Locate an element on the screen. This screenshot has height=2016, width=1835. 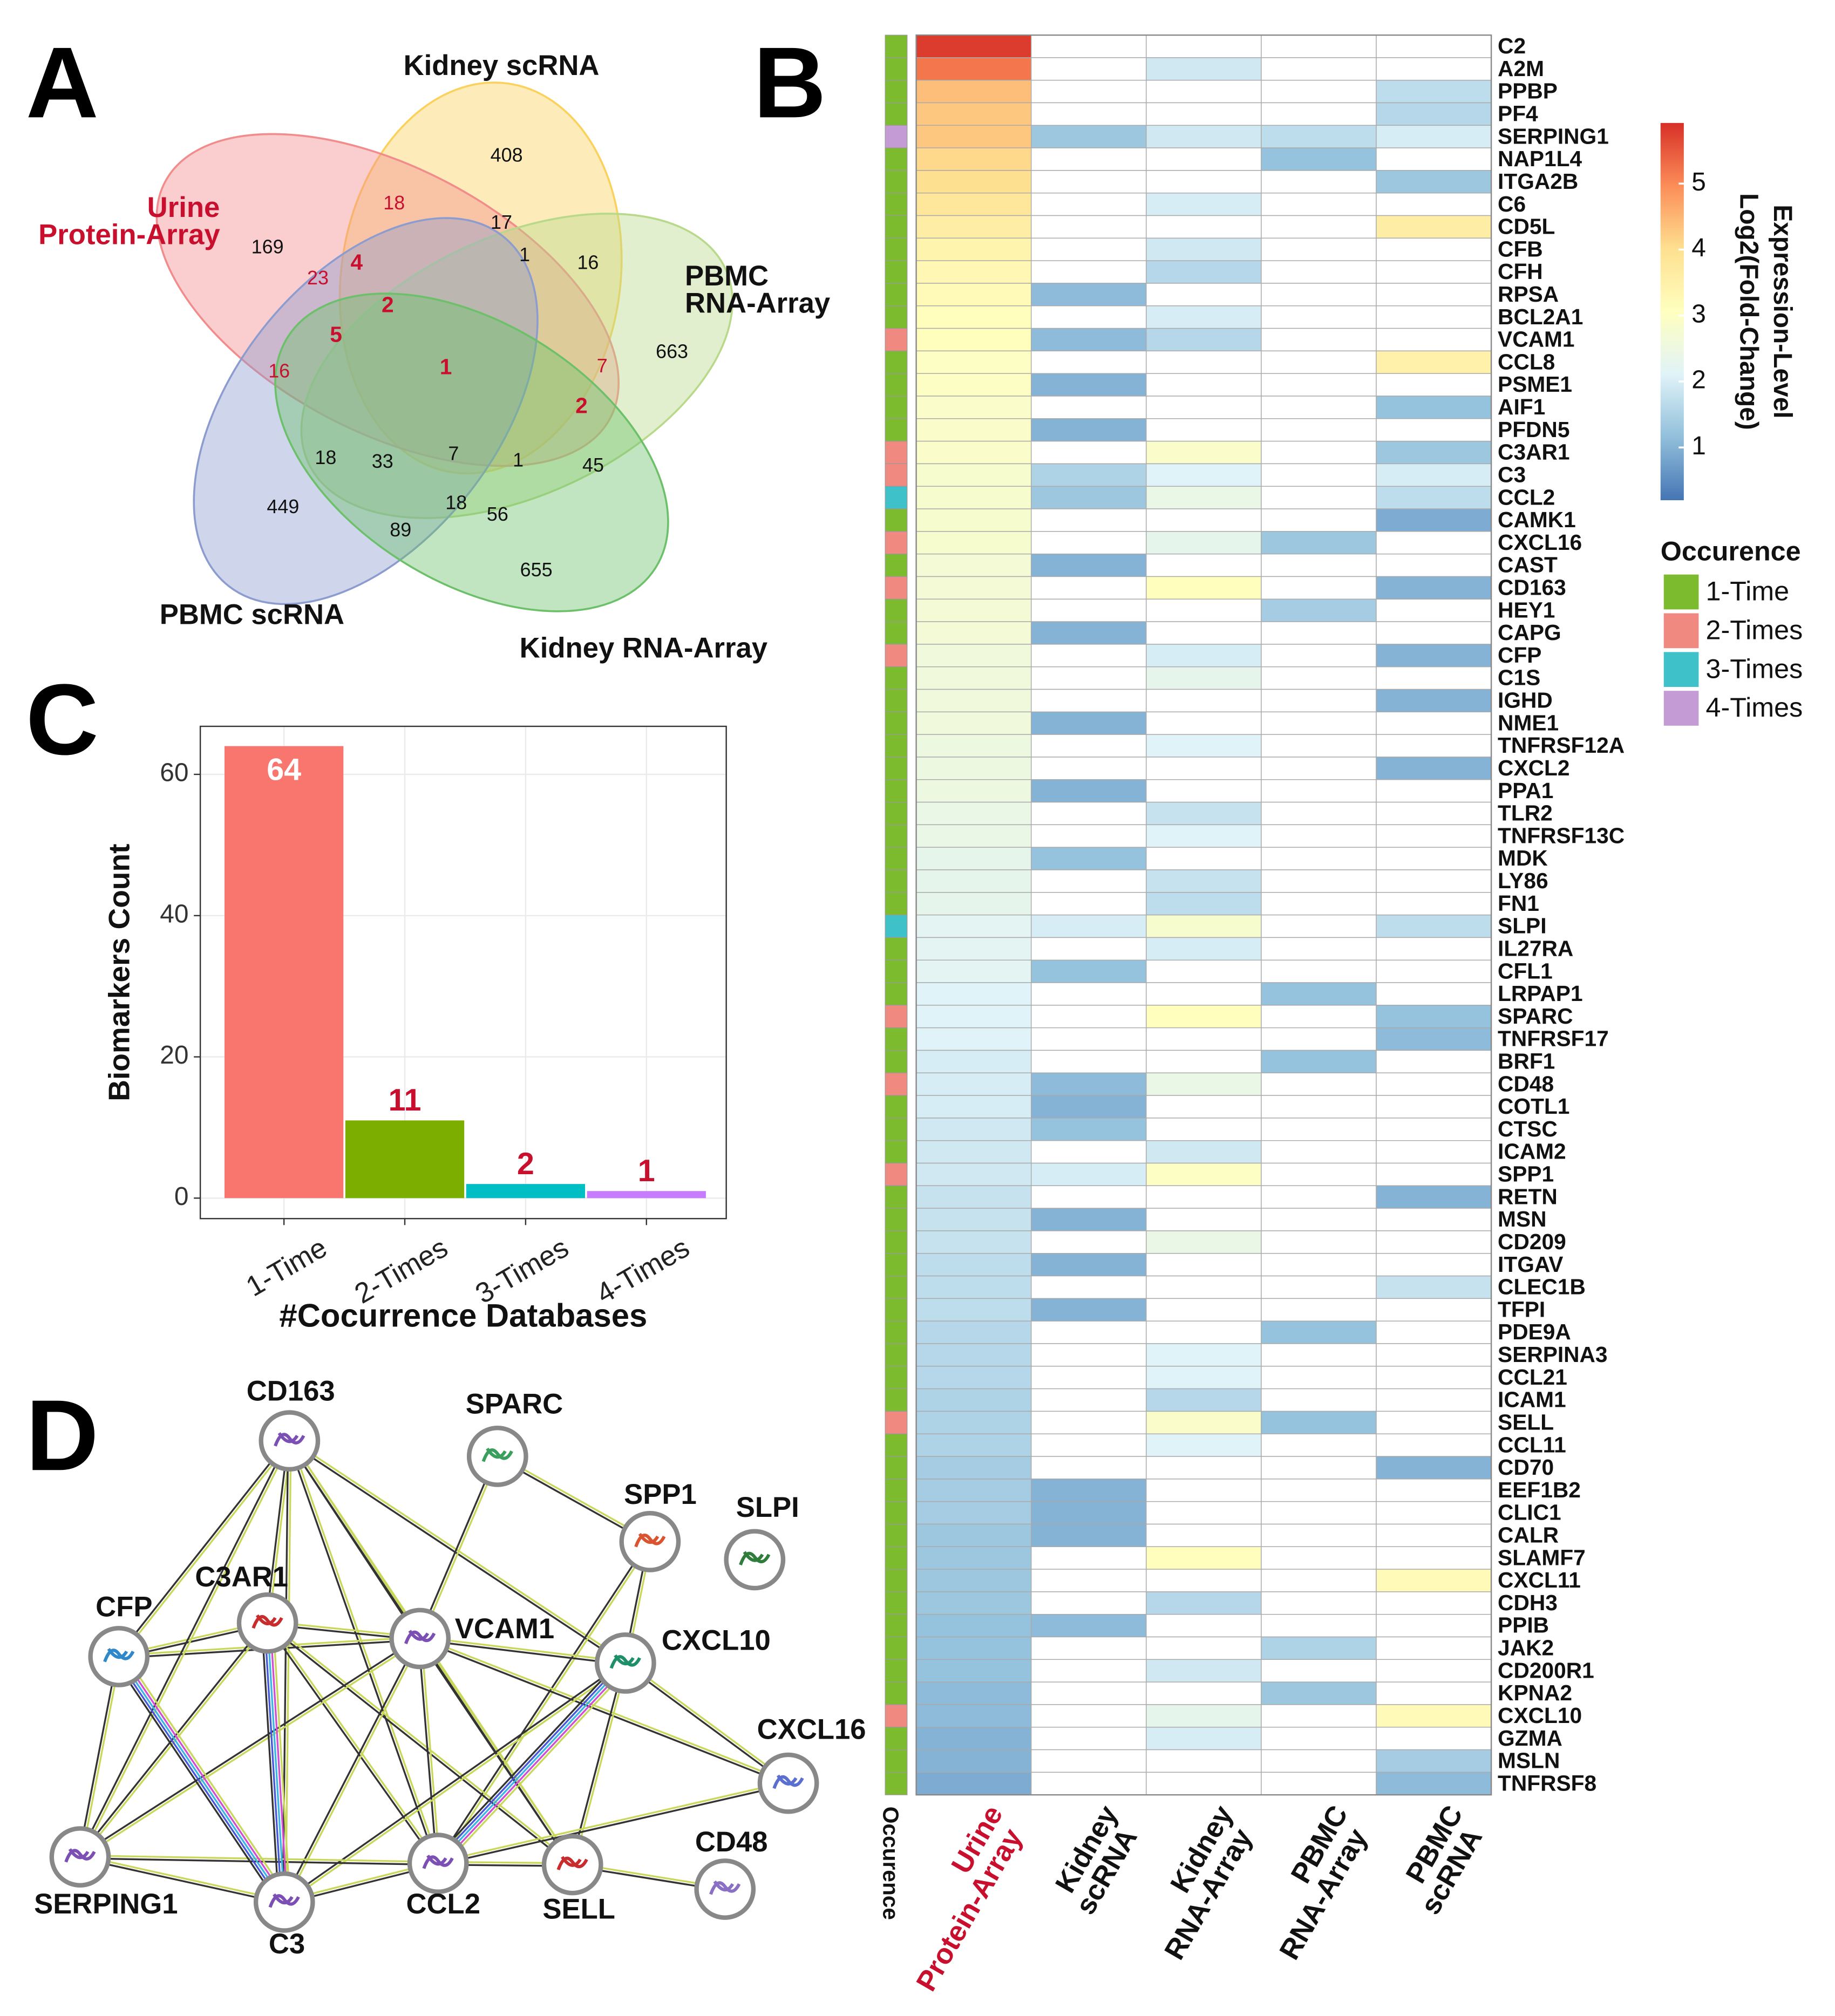
venn-set is located at coordinates (516, 366).